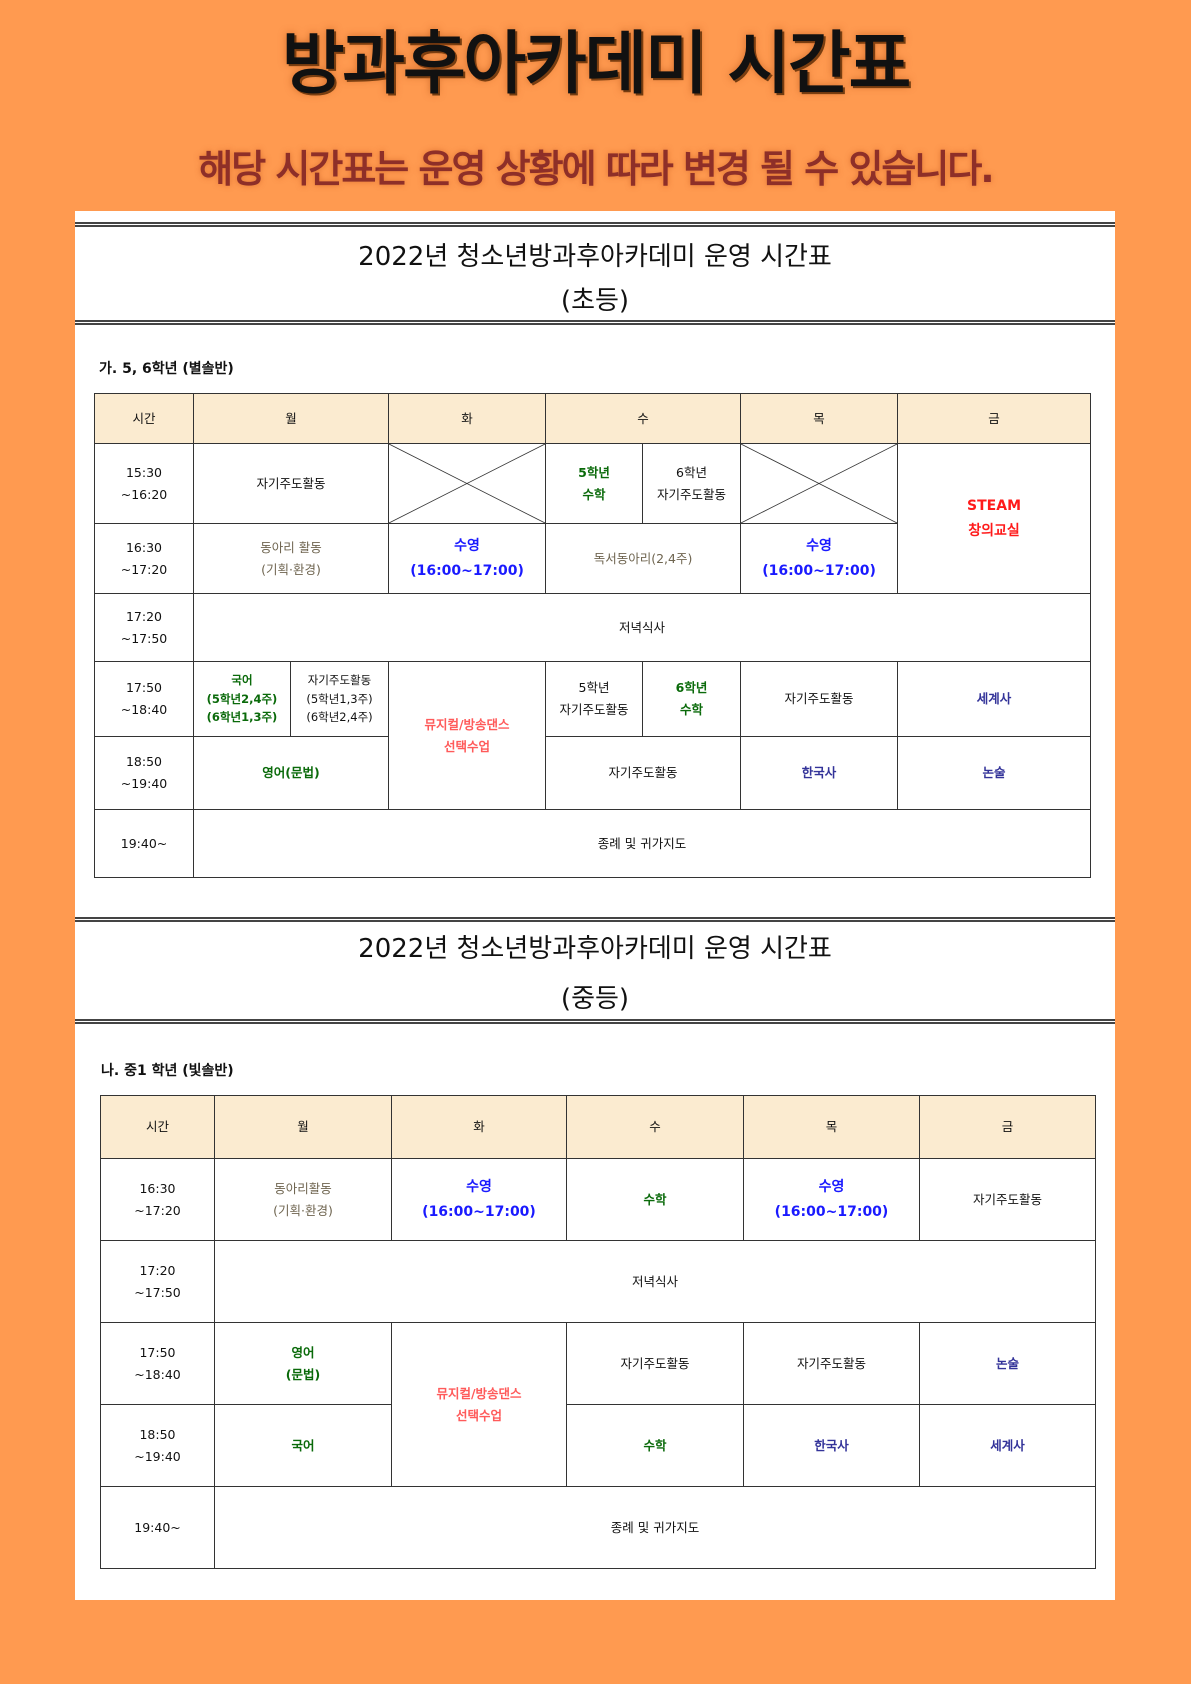  Describe the element at coordinates (594, 699) in the screenshot. I see `cell-wed-5th: 5학년 자기주도활동` at that location.